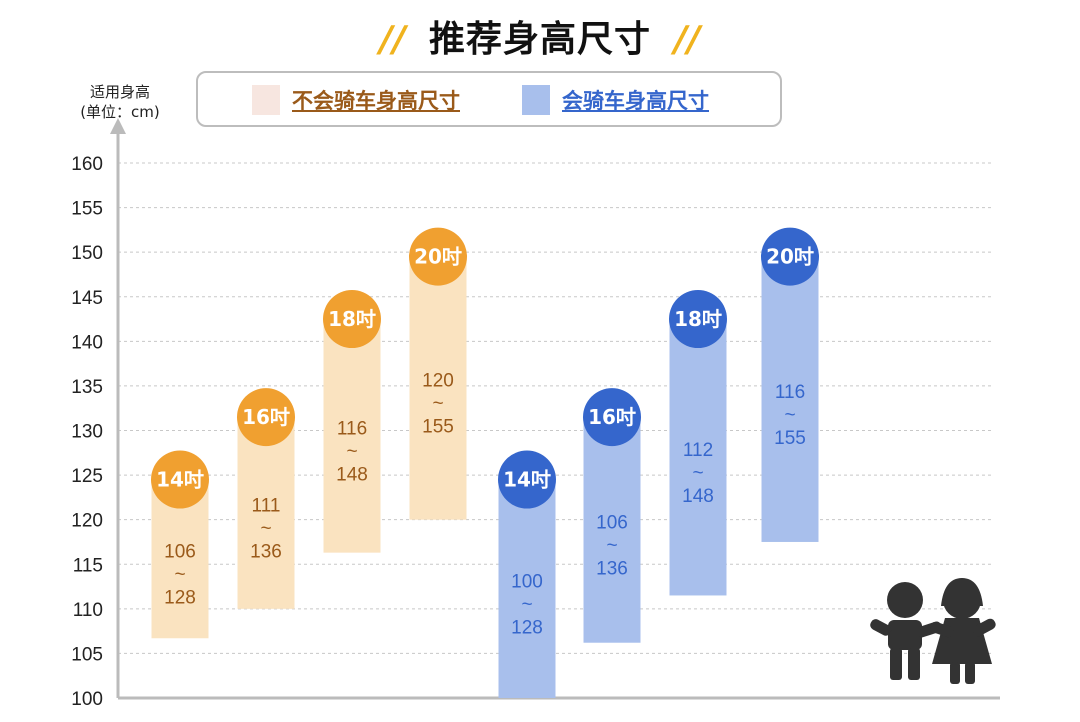  I want to click on bar-sep-label-orange-16吋: ~, so click(265, 528).